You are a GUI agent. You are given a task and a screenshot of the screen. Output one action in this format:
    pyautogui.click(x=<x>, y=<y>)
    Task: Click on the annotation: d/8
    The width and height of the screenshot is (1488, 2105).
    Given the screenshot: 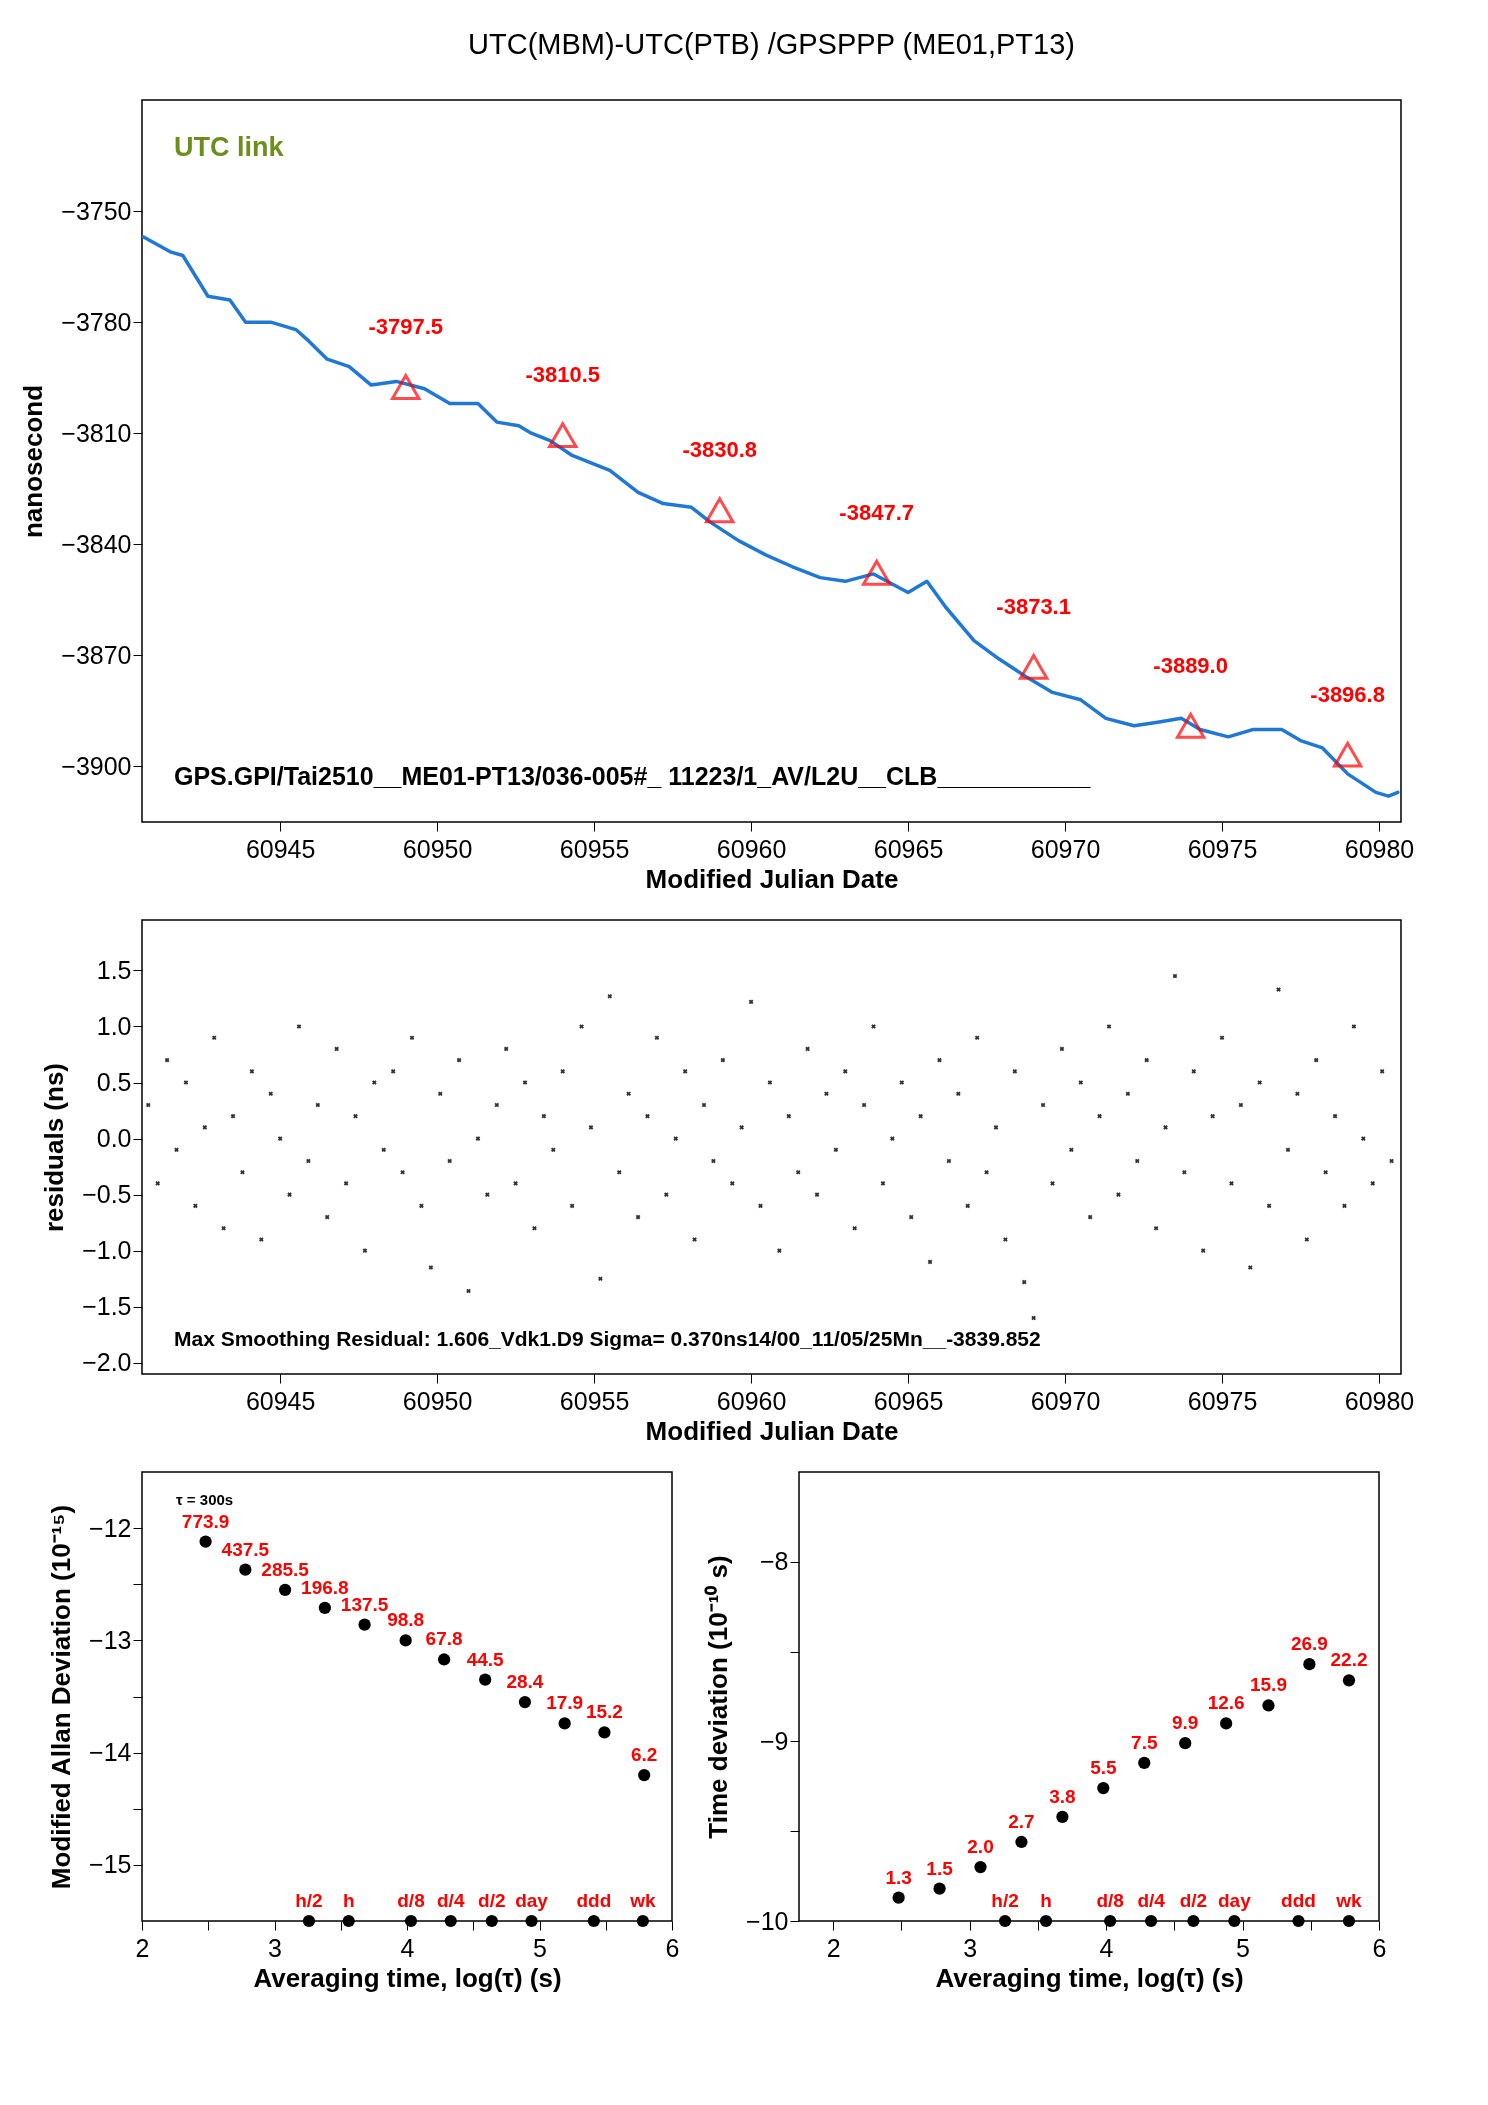 What is the action you would take?
    pyautogui.click(x=1110, y=1900)
    